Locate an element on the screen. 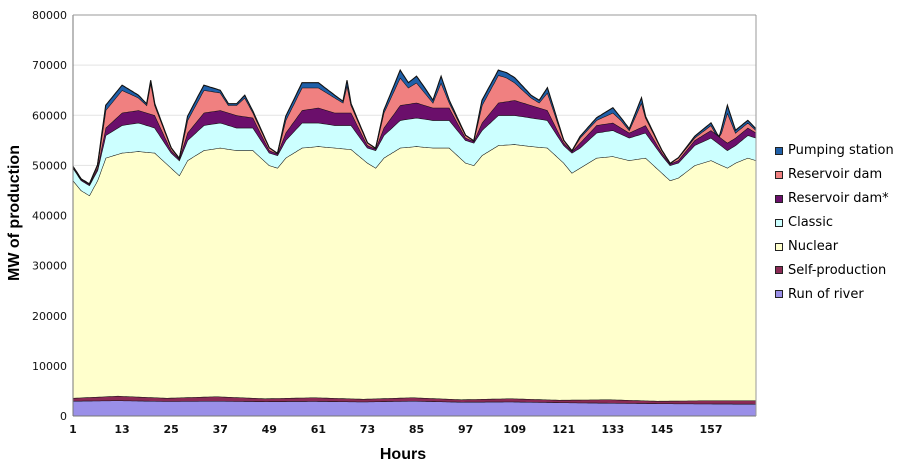 The width and height of the screenshot is (906, 466). area-classic is located at coordinates (414, 155).